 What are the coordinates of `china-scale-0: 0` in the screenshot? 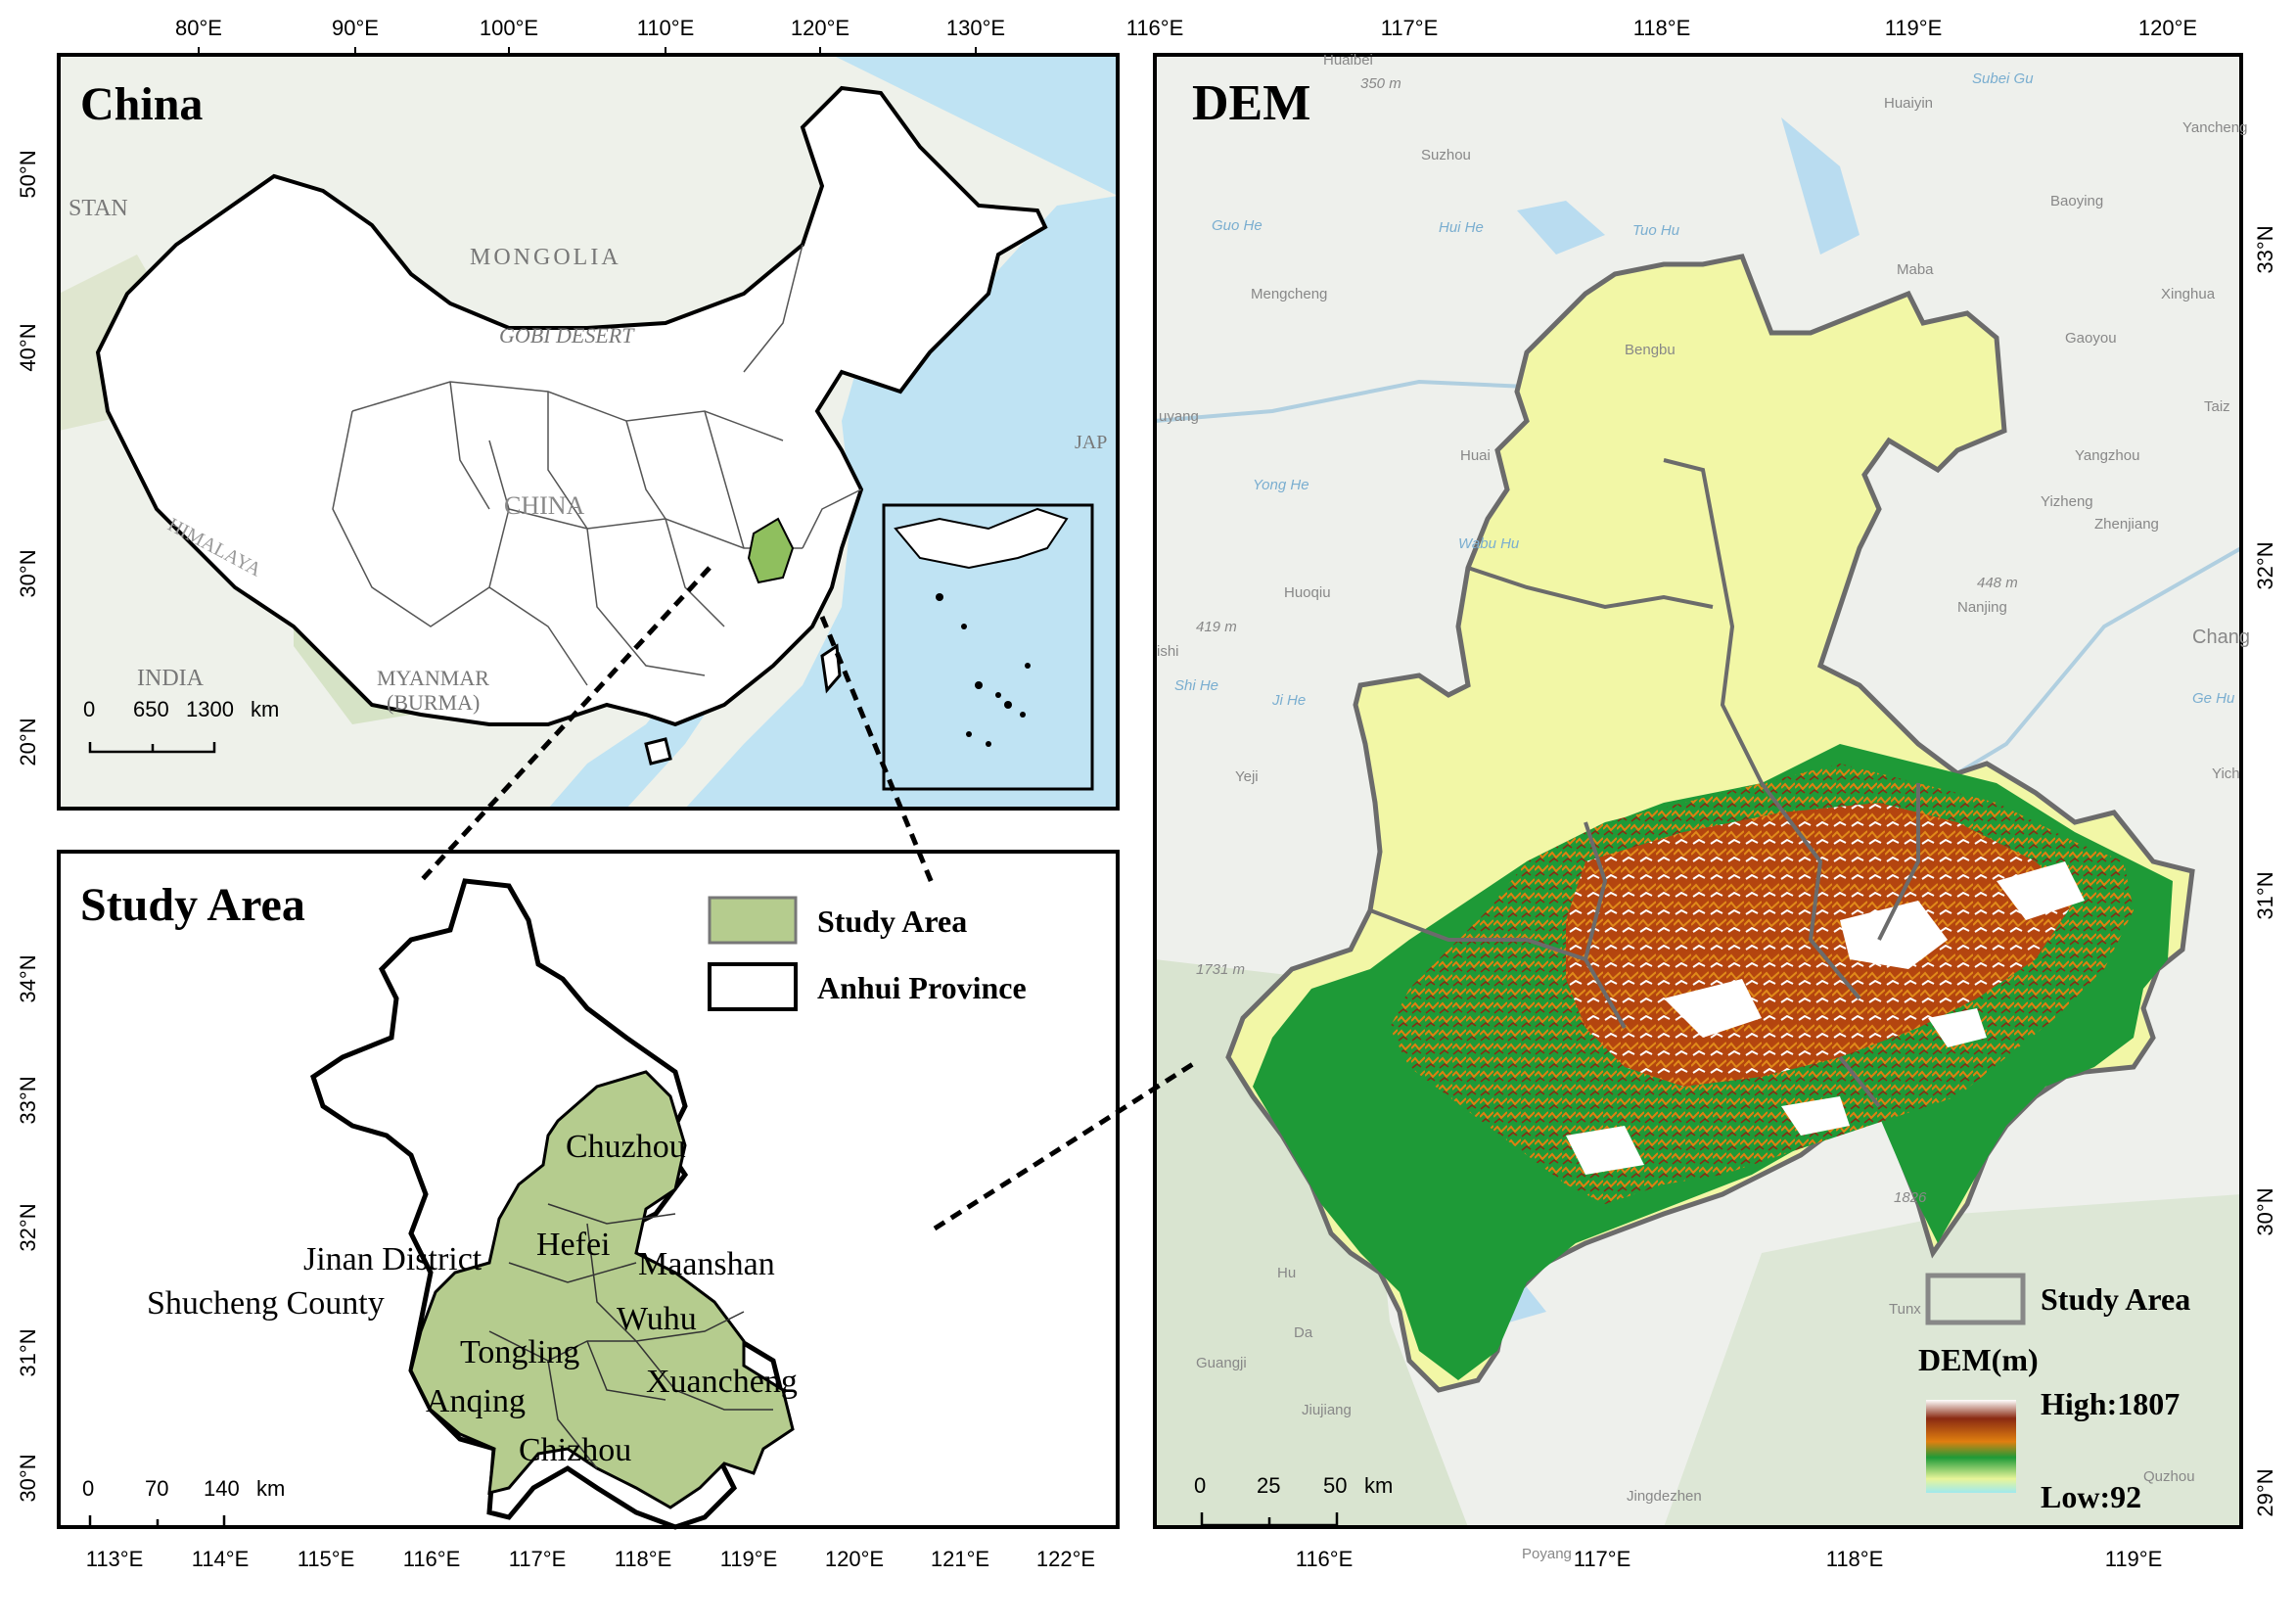 It's located at (89, 709).